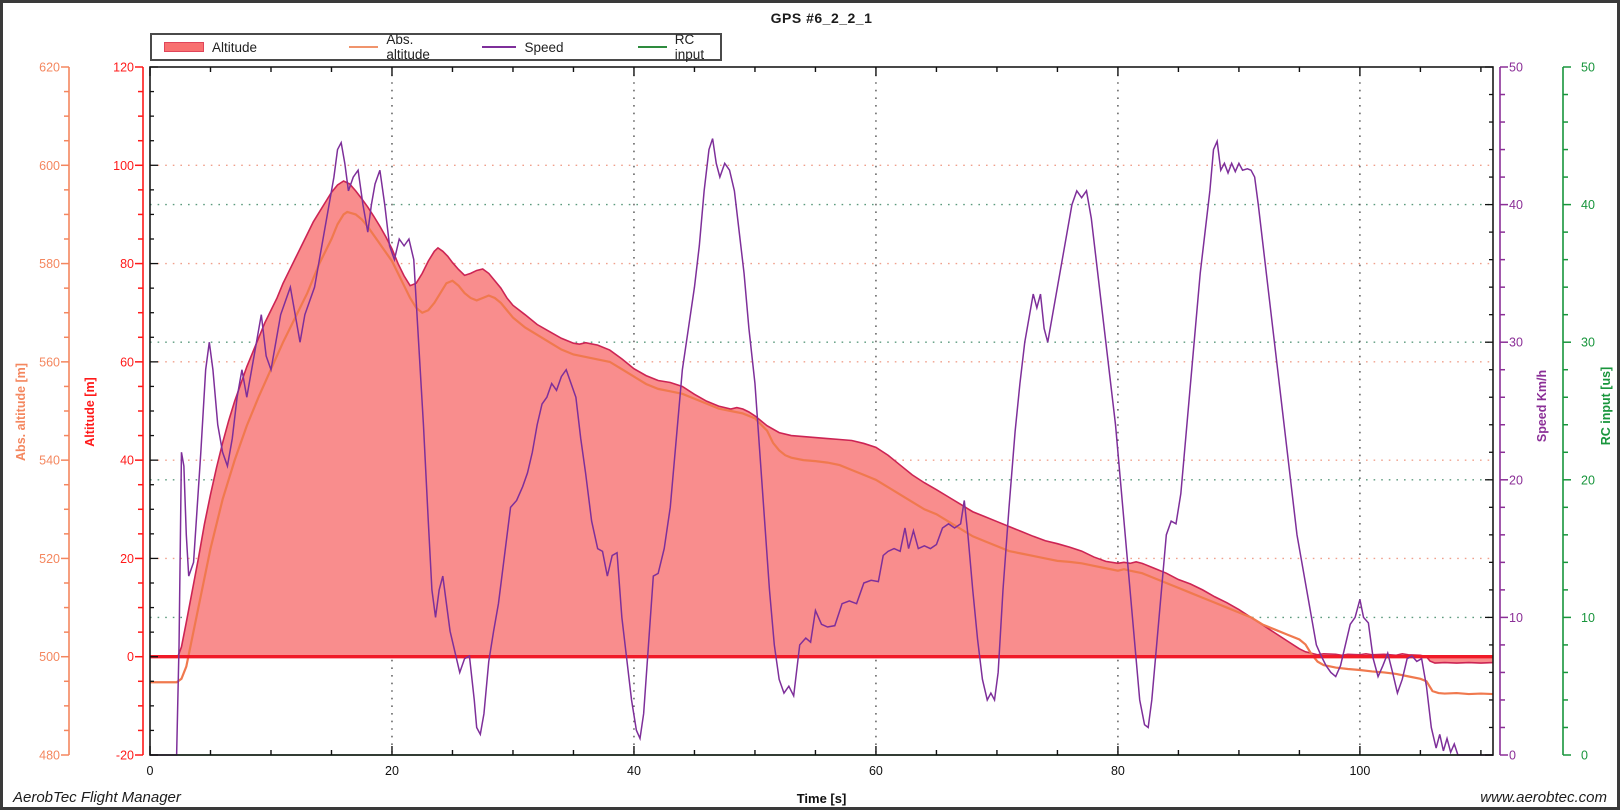  What do you see at coordinates (127, 362) in the screenshot?
I see `altitude-axis-tick-label: 60` at bounding box center [127, 362].